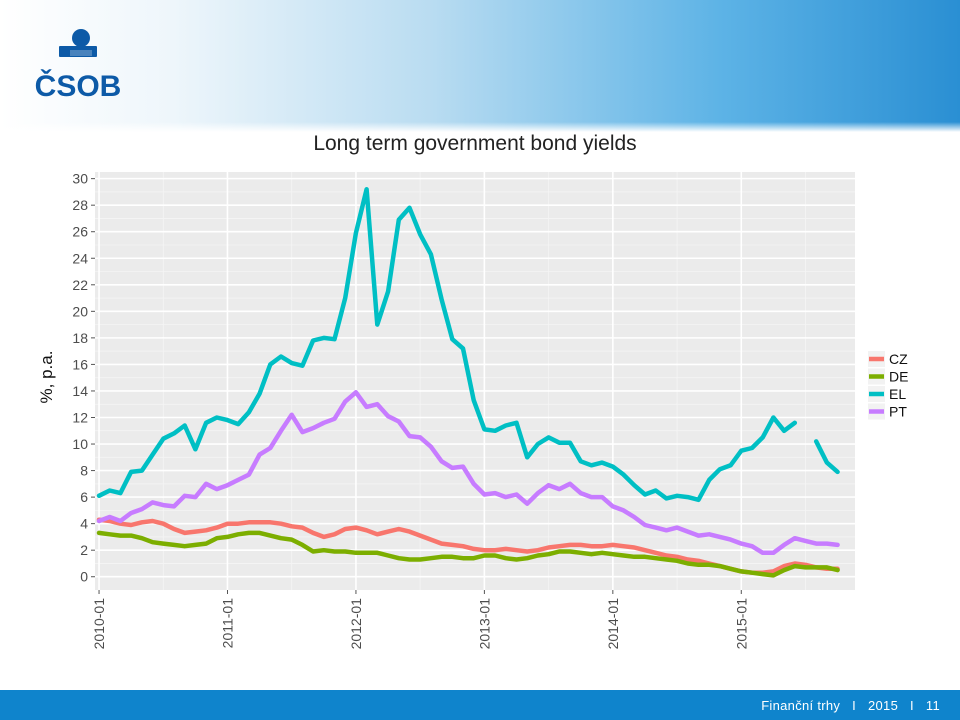 Image resolution: width=960 pixels, height=720 pixels. Describe the element at coordinates (80, 391) in the screenshot. I see `y-tick-label: 14` at that location.